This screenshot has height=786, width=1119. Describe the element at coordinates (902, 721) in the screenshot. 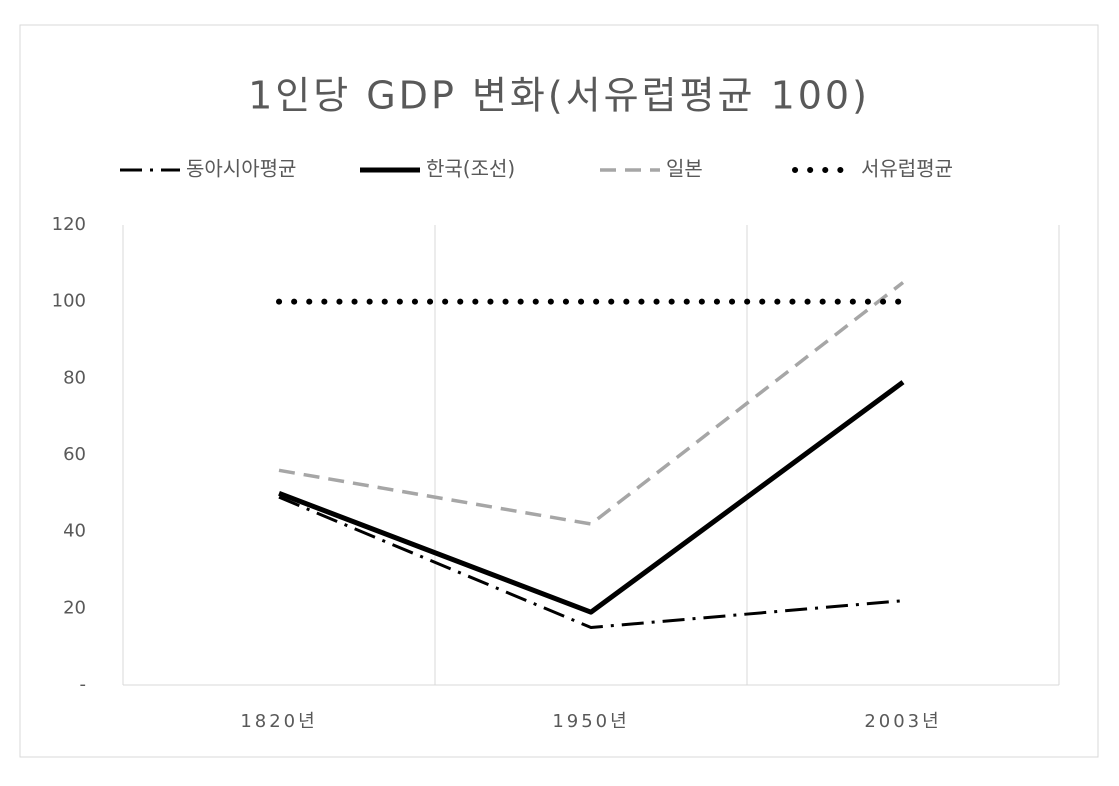

I see `x-tick-label: 2003년` at that location.